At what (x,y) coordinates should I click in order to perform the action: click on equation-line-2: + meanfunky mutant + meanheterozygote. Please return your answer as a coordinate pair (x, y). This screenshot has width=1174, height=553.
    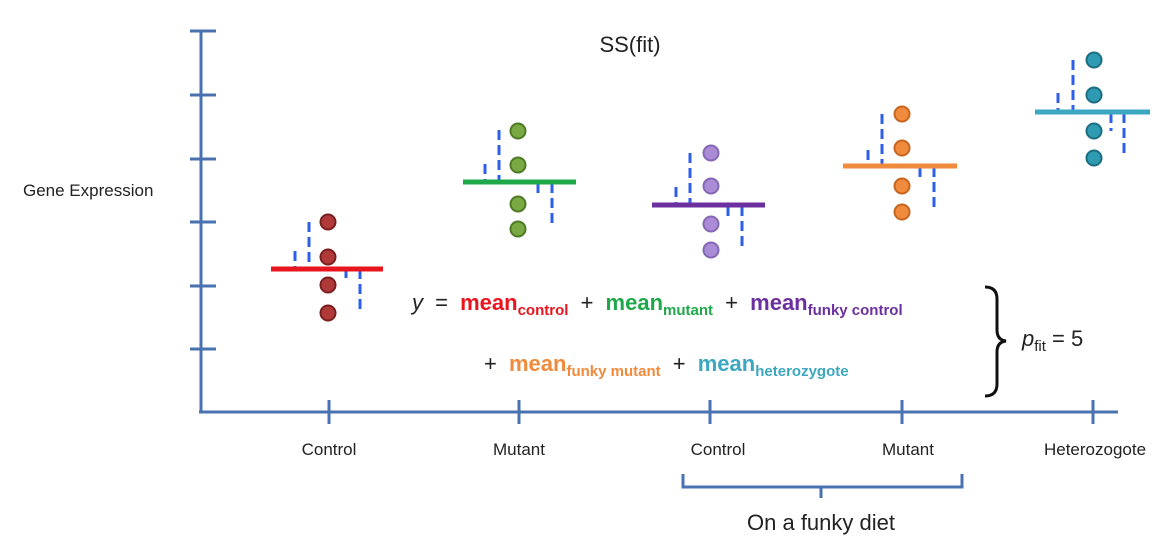
    Looking at the image, I should click on (666, 365).